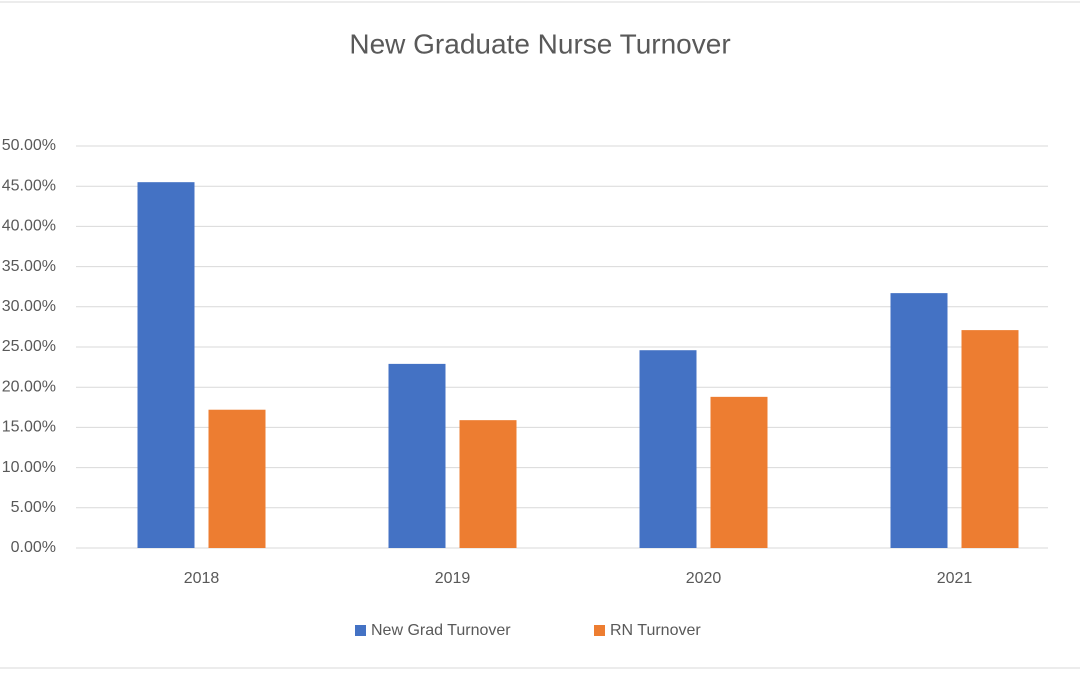 The width and height of the screenshot is (1080, 675). What do you see at coordinates (704, 578) in the screenshot?
I see `x-tick-label: 2020` at bounding box center [704, 578].